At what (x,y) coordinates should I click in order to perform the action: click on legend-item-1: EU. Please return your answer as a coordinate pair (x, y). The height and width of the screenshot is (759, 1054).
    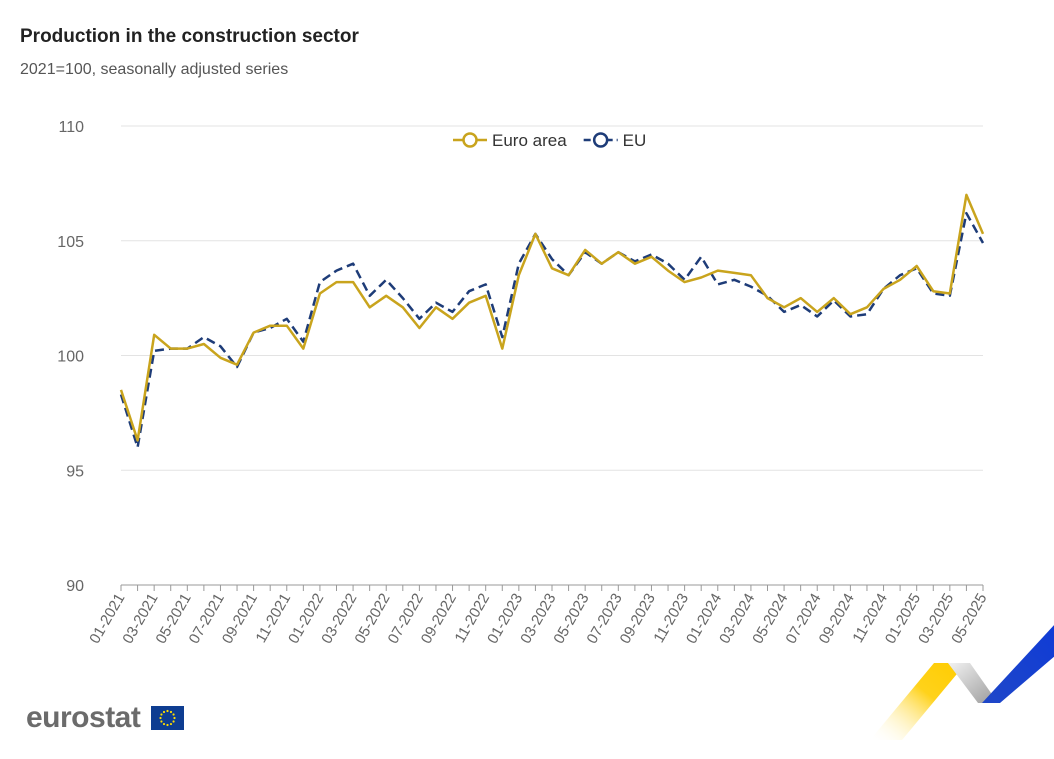
    Looking at the image, I should click on (615, 140).